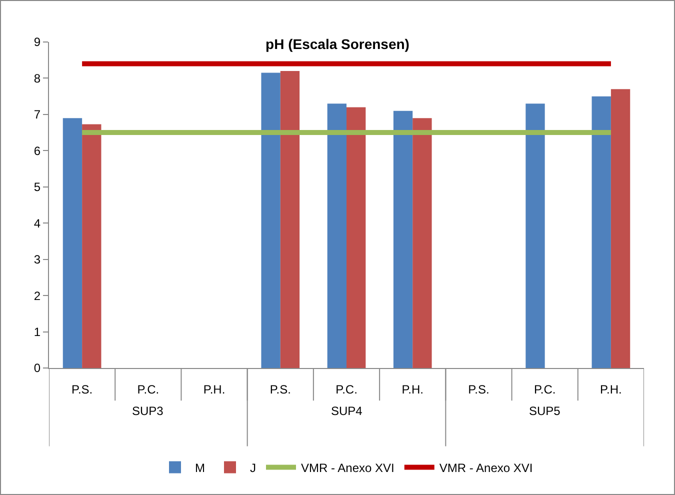  I want to click on y-tick-label: 2, so click(37, 295).